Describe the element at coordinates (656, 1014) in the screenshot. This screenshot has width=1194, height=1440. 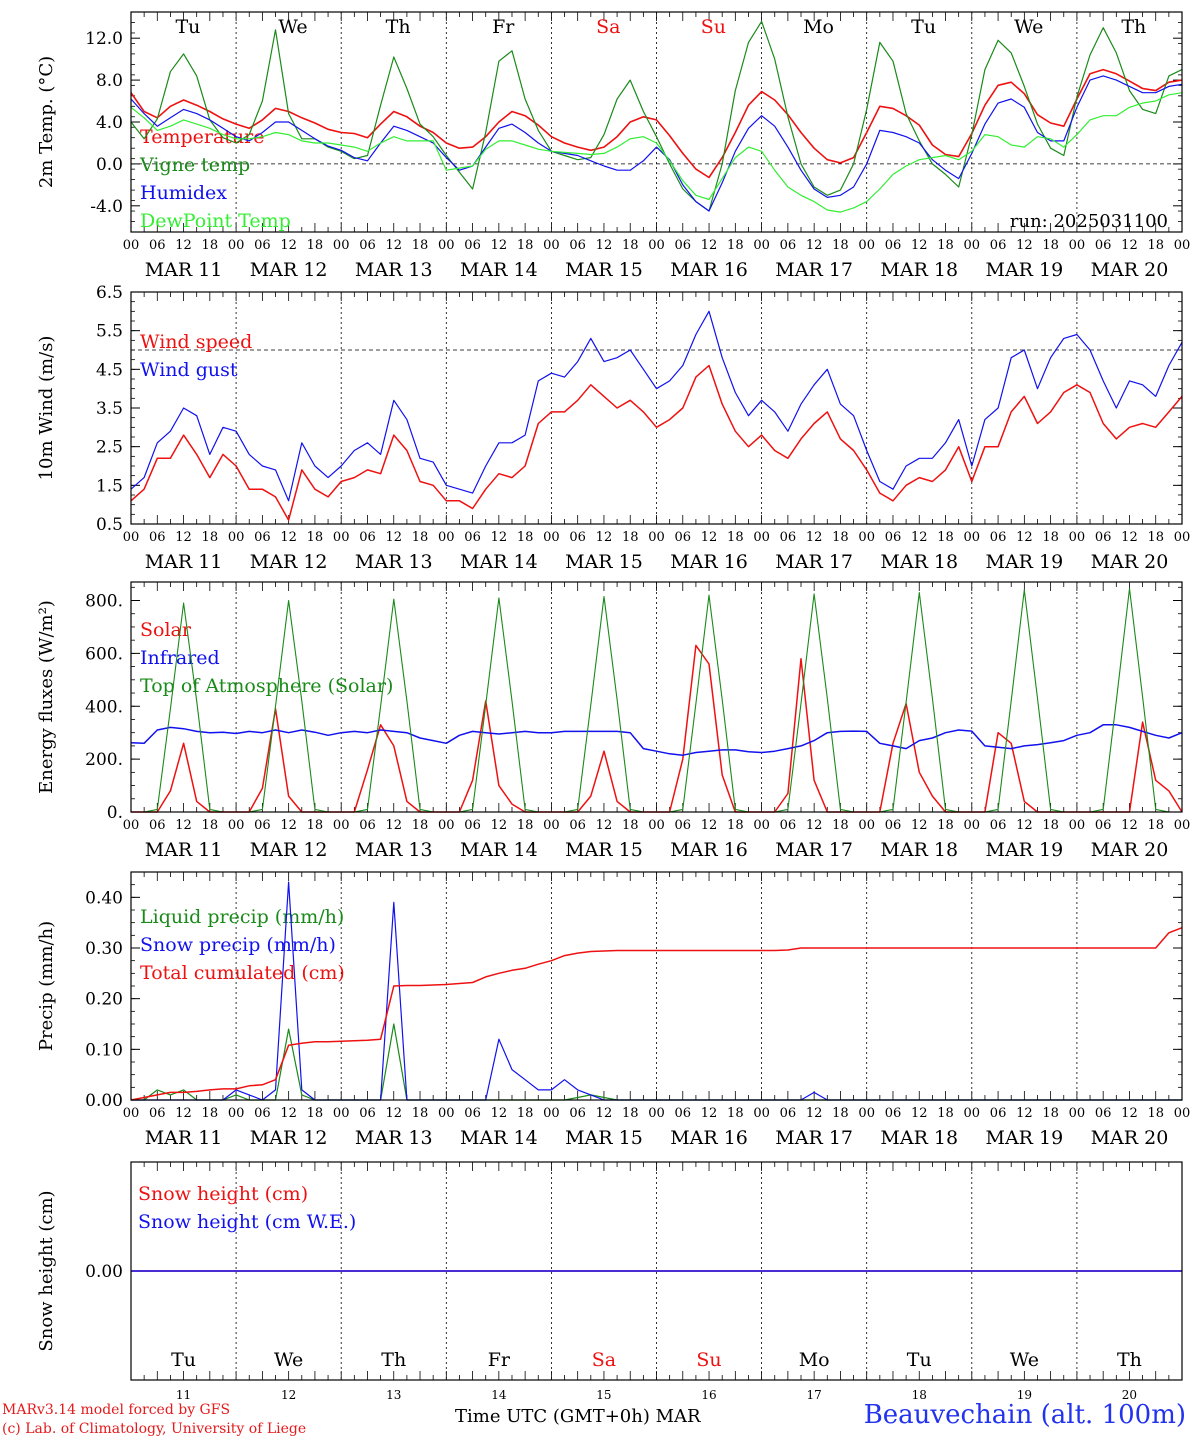
I see `series-line-total-cumulated-cm-` at that location.